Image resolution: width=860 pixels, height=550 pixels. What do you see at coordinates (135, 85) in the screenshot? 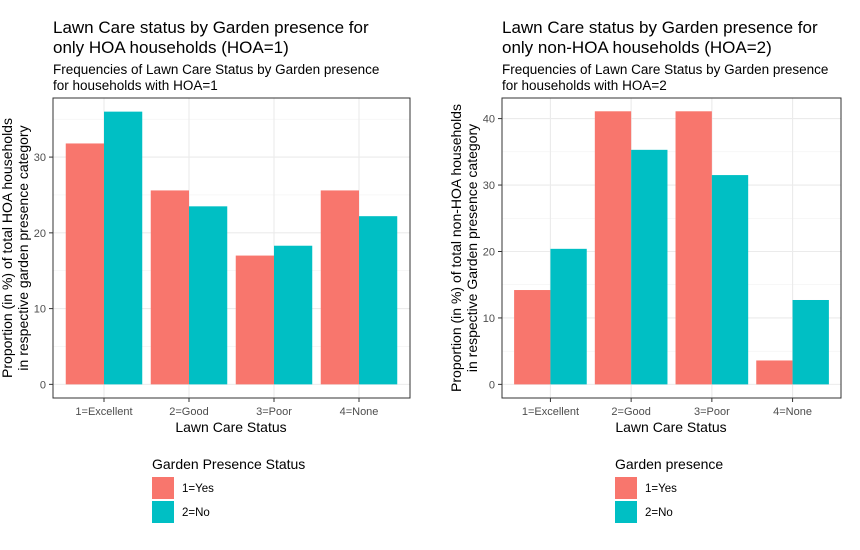
I see `chart-subtitle-line2: for households with HOA=1` at bounding box center [135, 85].